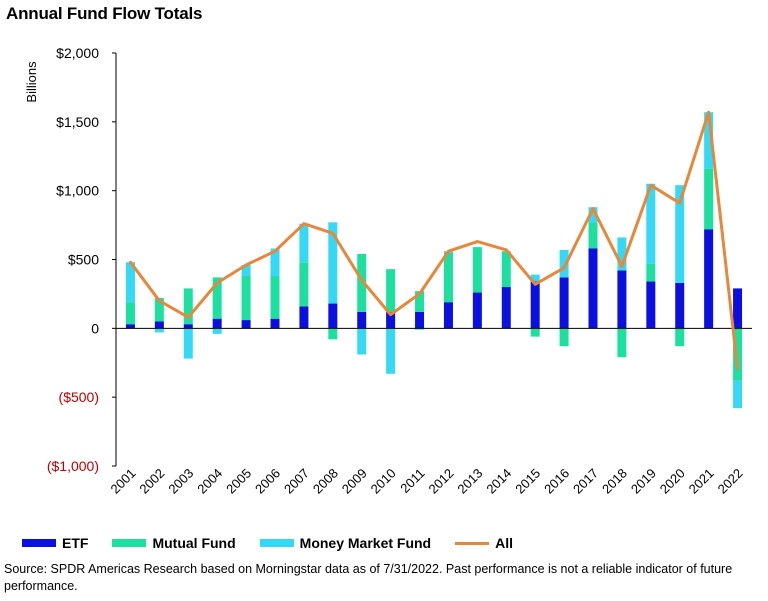  What do you see at coordinates (477, 241) in the screenshot?
I see `all-point-2013` at bounding box center [477, 241].